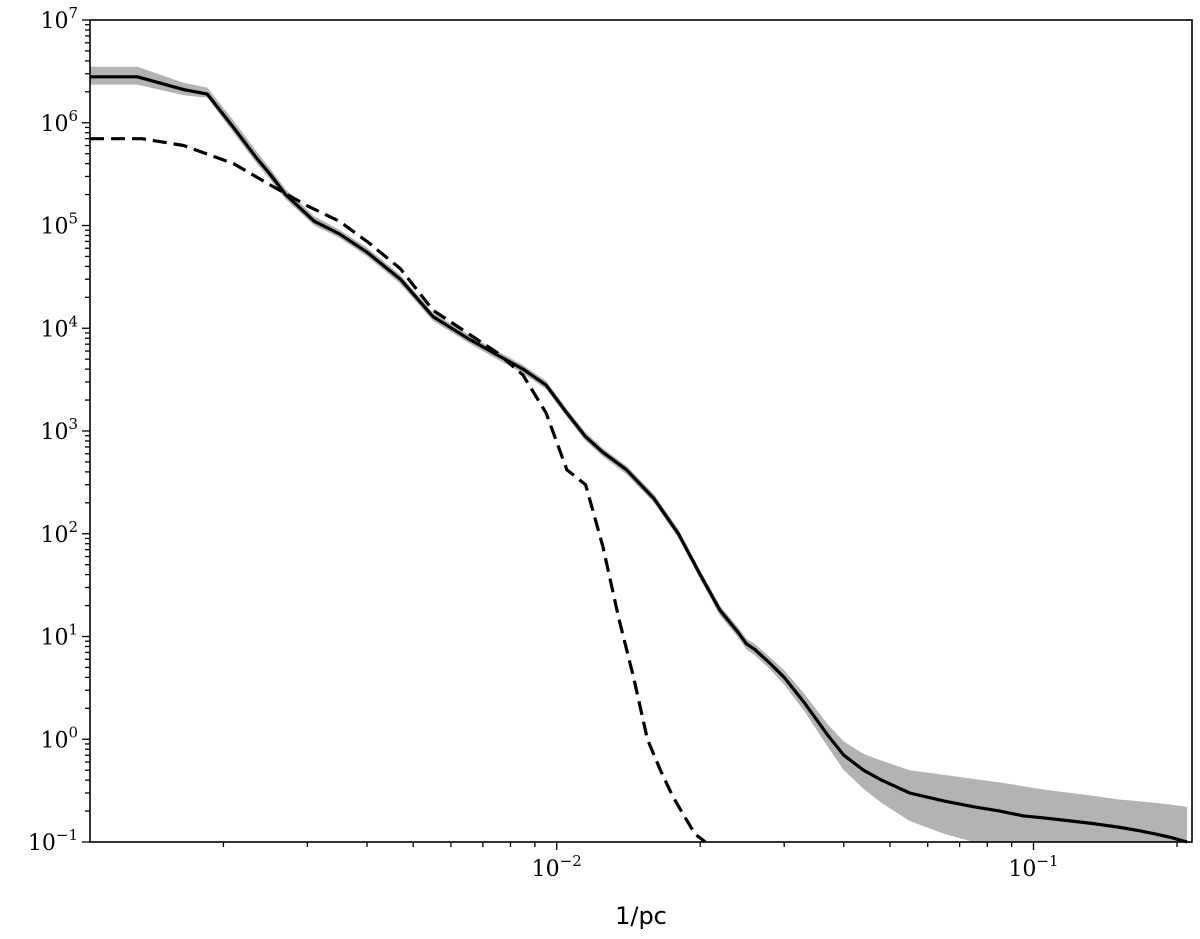 The image size is (1200, 939). What do you see at coordinates (59, 122) in the screenshot?
I see `y-tick-label: 10⁶` at bounding box center [59, 122].